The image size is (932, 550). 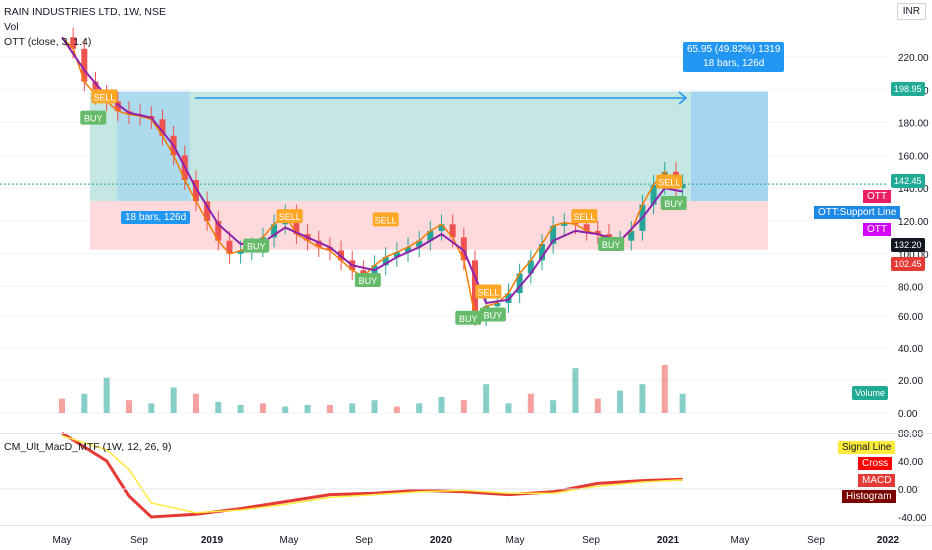 I want to click on time-axis-label: 2020, so click(x=441, y=540).